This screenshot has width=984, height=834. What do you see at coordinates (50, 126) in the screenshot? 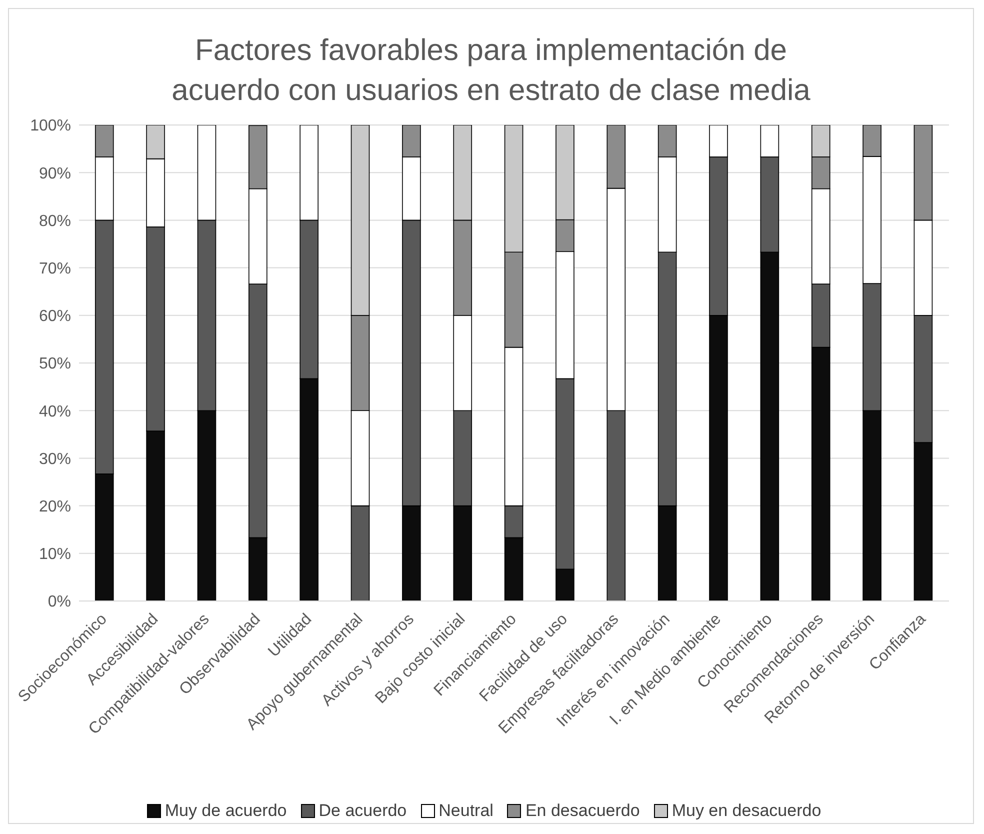
I see `y-tick-label: 100%` at bounding box center [50, 126].